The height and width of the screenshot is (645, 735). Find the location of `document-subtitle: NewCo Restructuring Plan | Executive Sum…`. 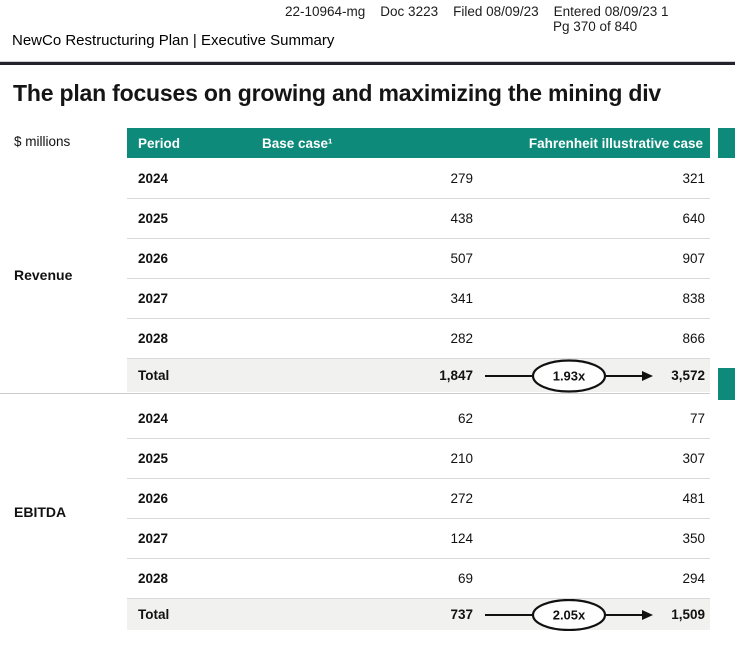

document-subtitle: NewCo Restructuring Plan | Executive Sum… is located at coordinates (173, 40).